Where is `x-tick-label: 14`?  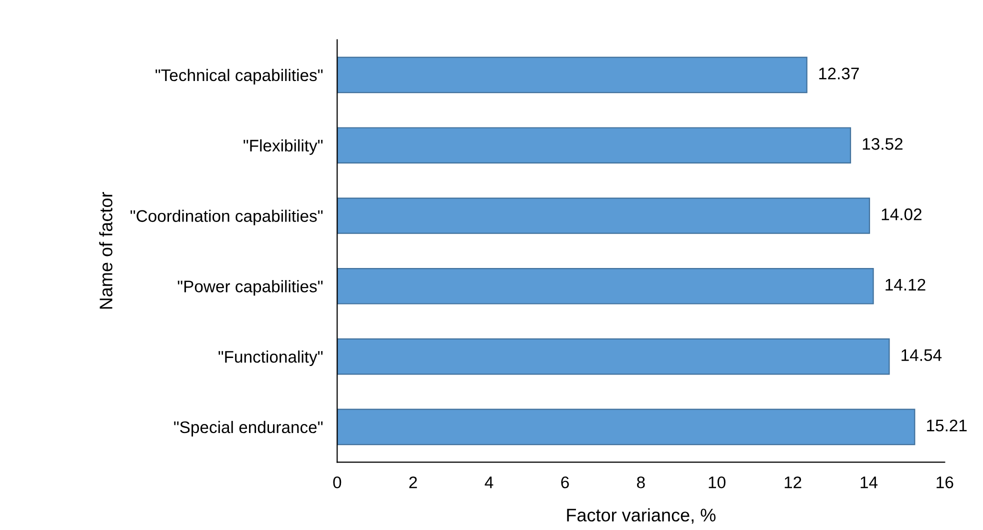 x-tick-label: 14 is located at coordinates (869, 482).